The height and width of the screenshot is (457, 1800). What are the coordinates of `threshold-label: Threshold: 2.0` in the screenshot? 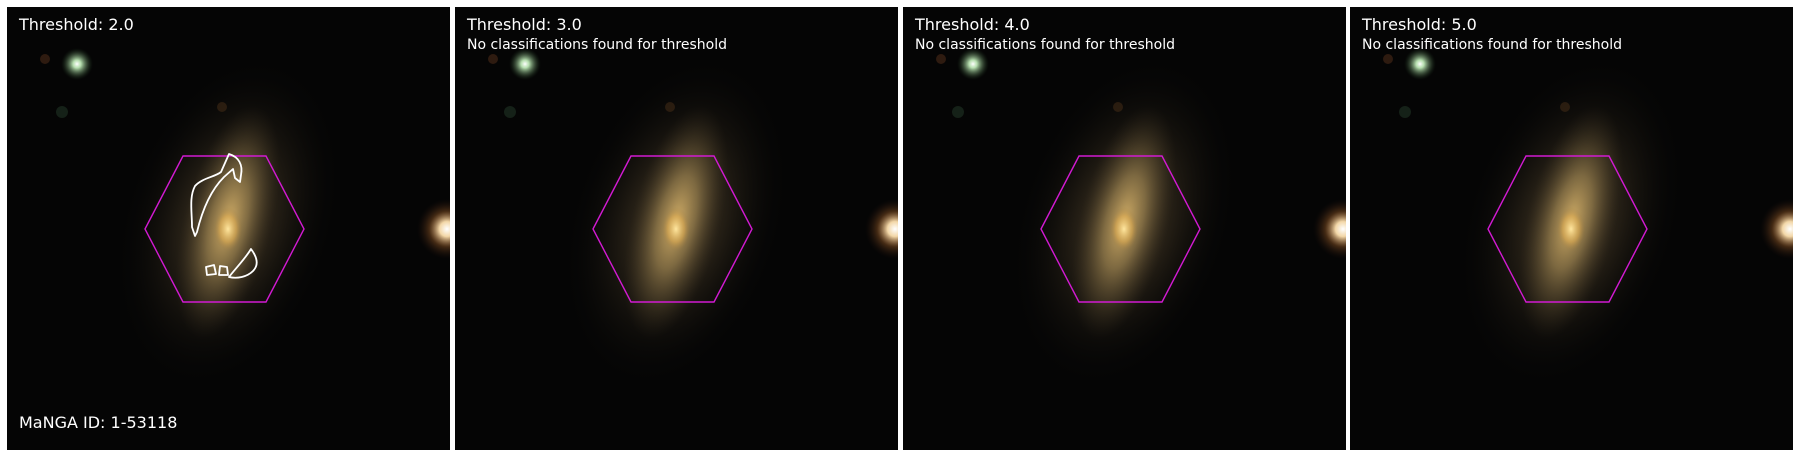 It's located at (76, 24).